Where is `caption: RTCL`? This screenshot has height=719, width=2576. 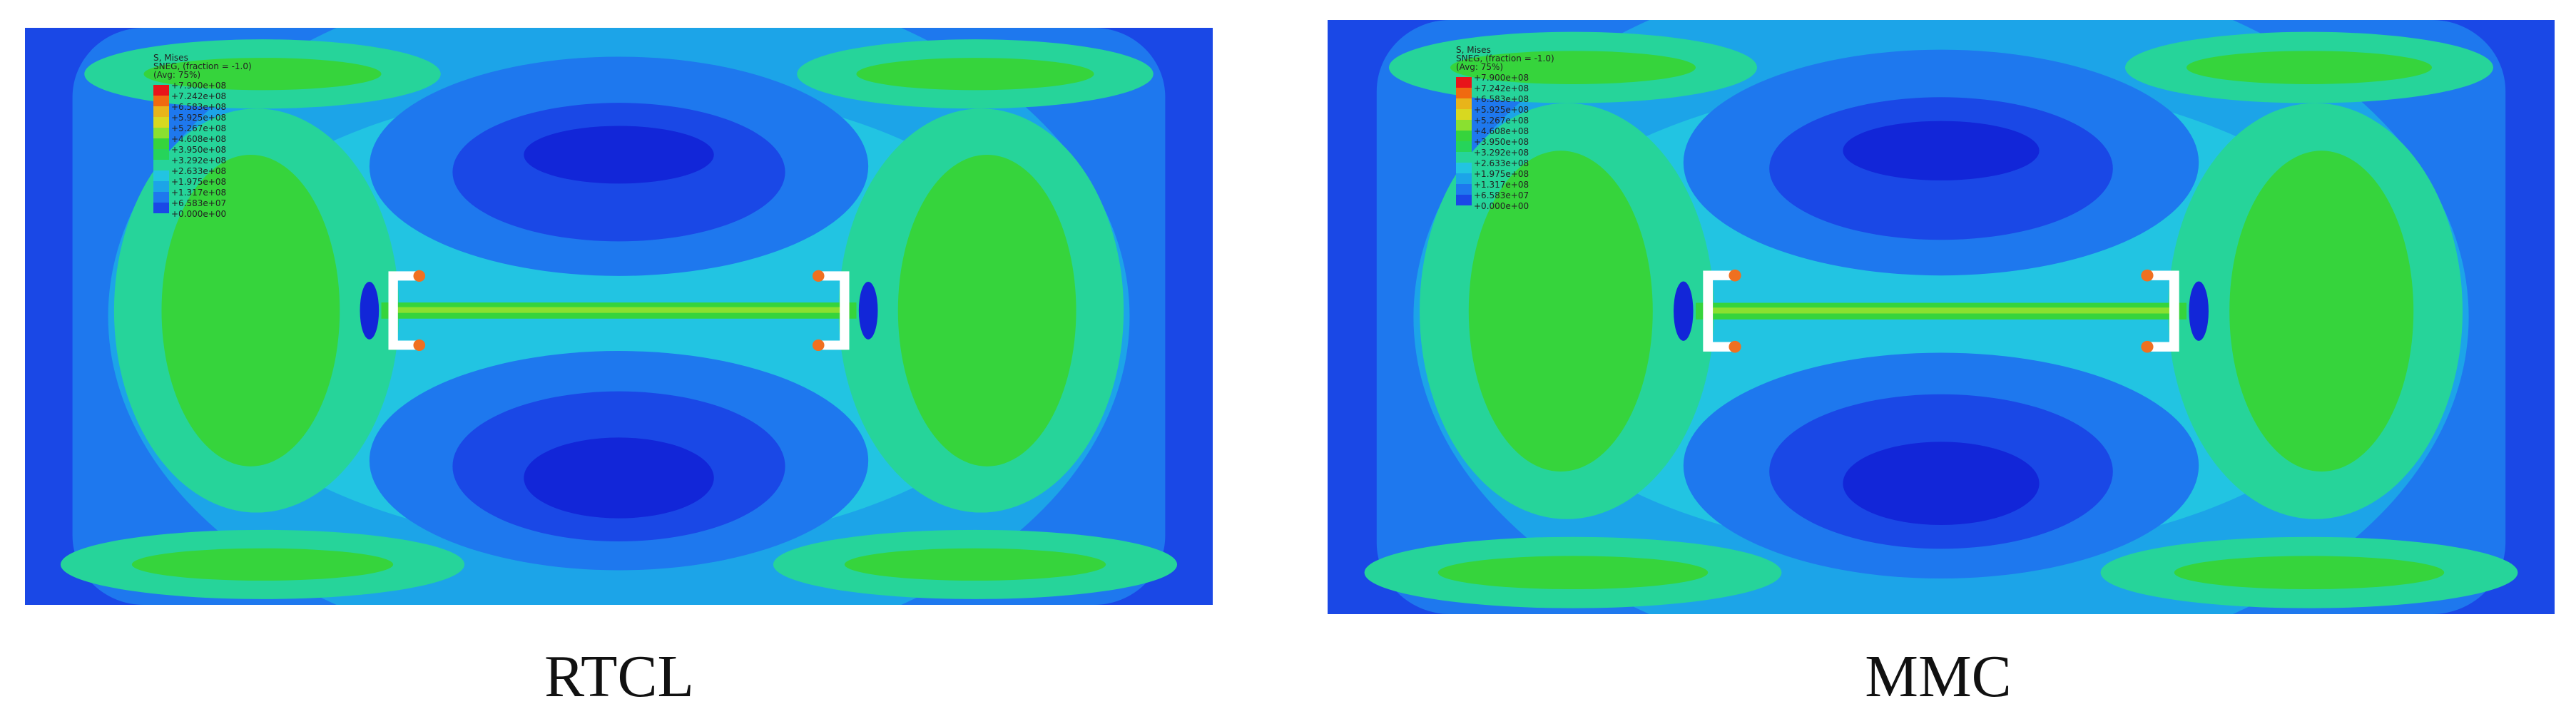 caption: RTCL is located at coordinates (619, 677).